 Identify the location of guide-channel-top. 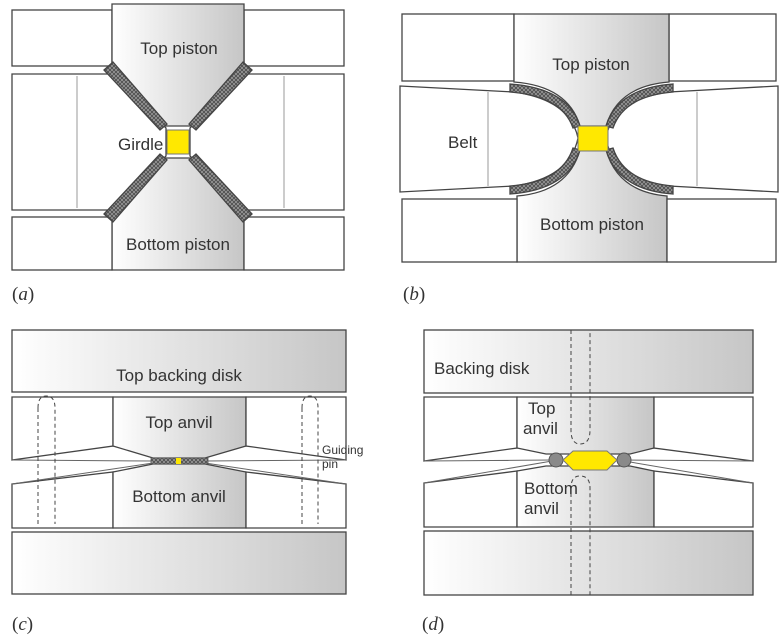
(580, 387).